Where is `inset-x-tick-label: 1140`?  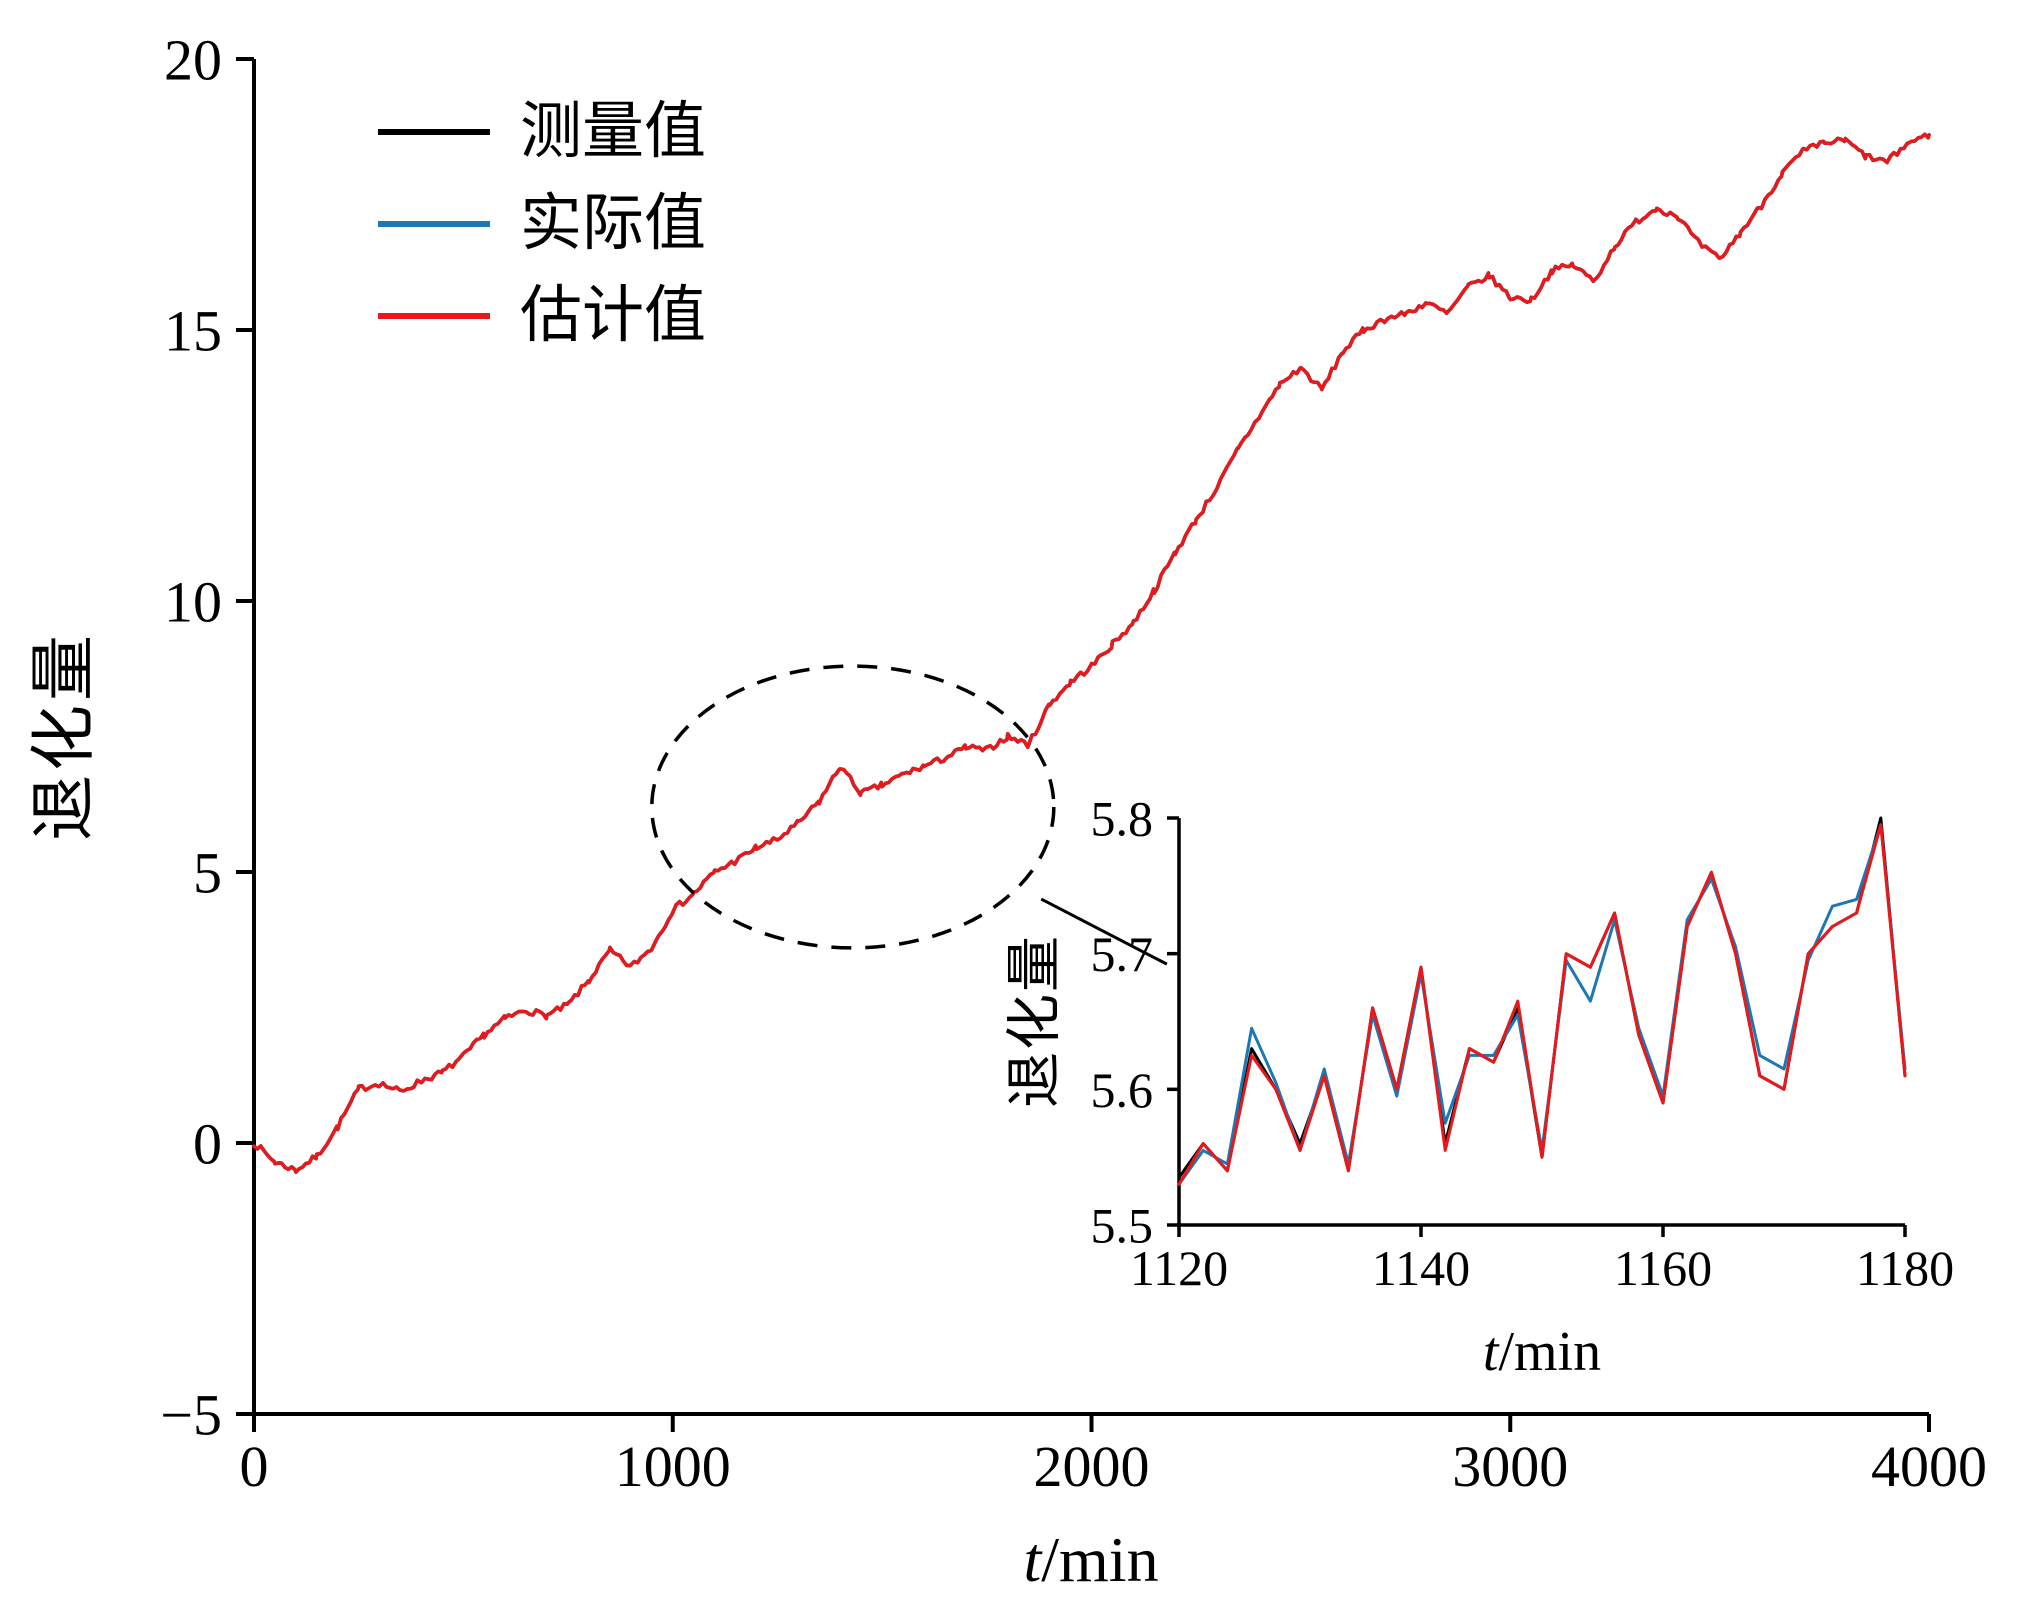
inset-x-tick-label: 1140 is located at coordinates (1421, 1268).